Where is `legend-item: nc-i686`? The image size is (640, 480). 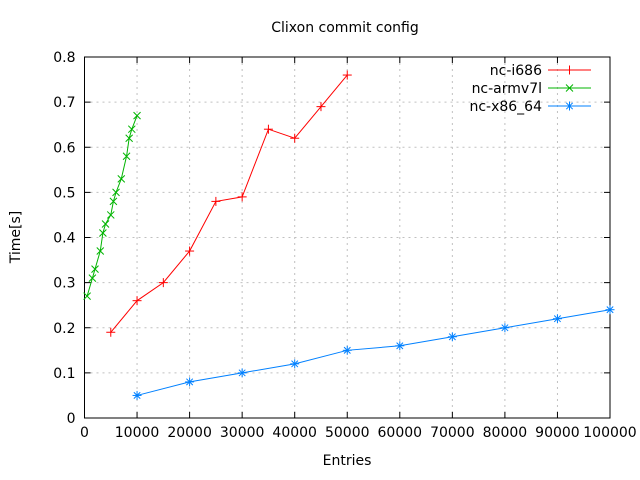
legend-item: nc-i686 is located at coordinates (540, 71).